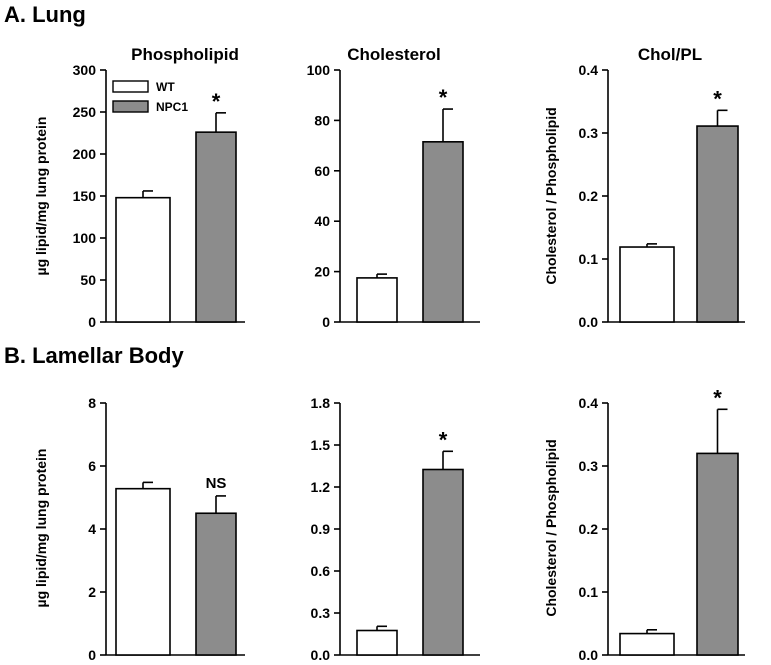 The width and height of the screenshot is (771, 665). Describe the element at coordinates (589, 466) in the screenshot. I see `panel-6-tick-label: 0.3` at that location.